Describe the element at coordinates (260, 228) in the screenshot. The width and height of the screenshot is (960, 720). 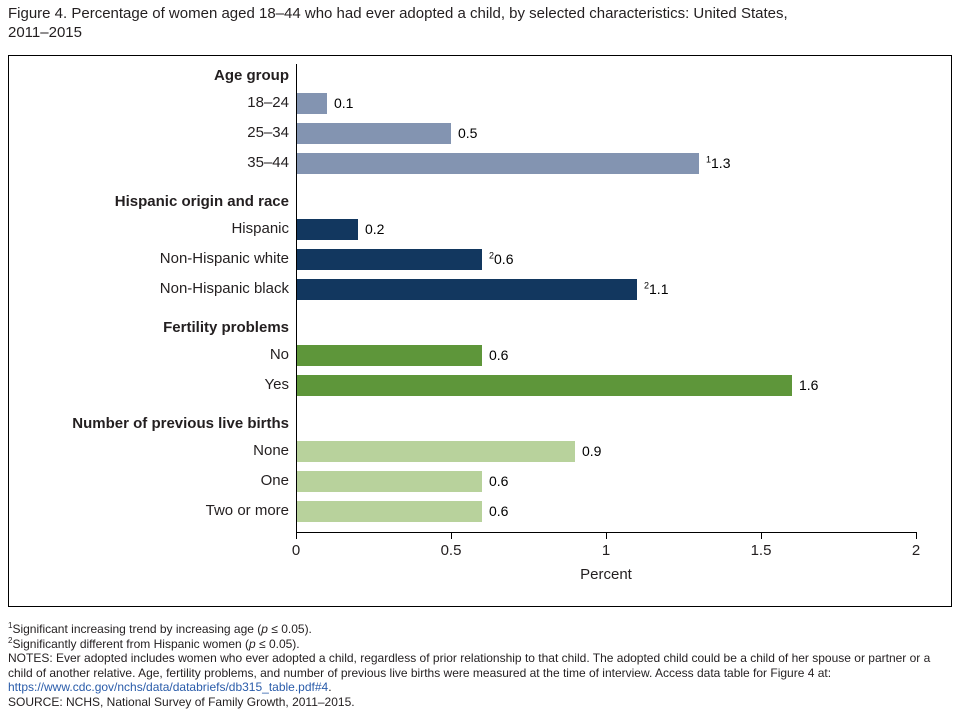
I see `category-label: Hispanic` at that location.